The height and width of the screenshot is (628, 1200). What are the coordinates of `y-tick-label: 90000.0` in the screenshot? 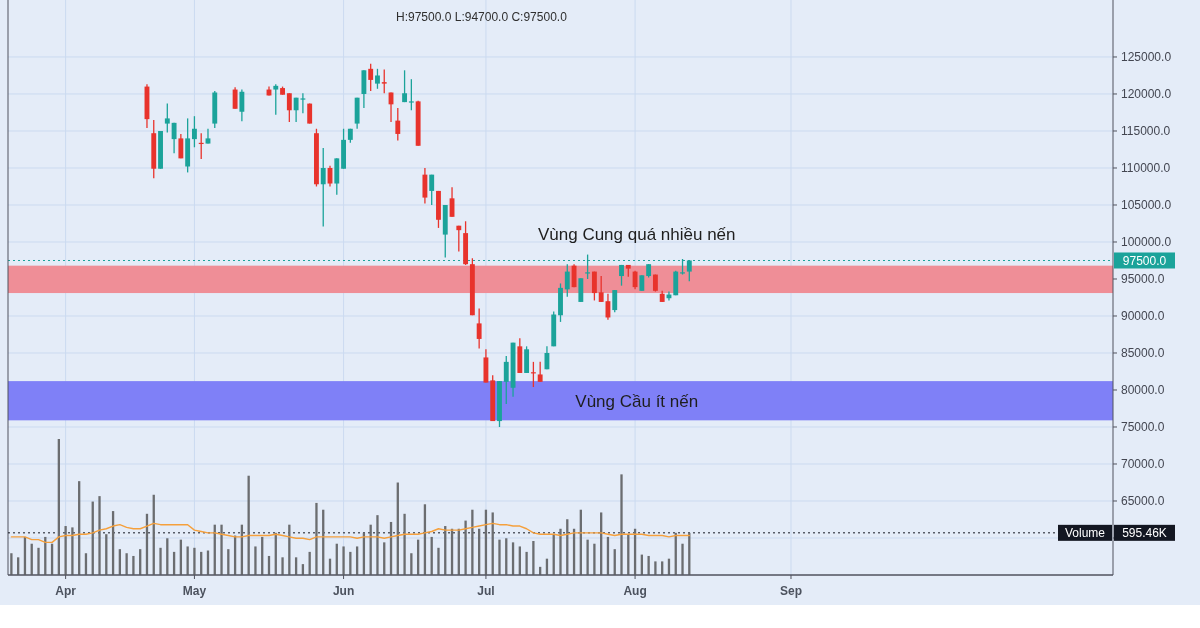 It's located at (1143, 316).